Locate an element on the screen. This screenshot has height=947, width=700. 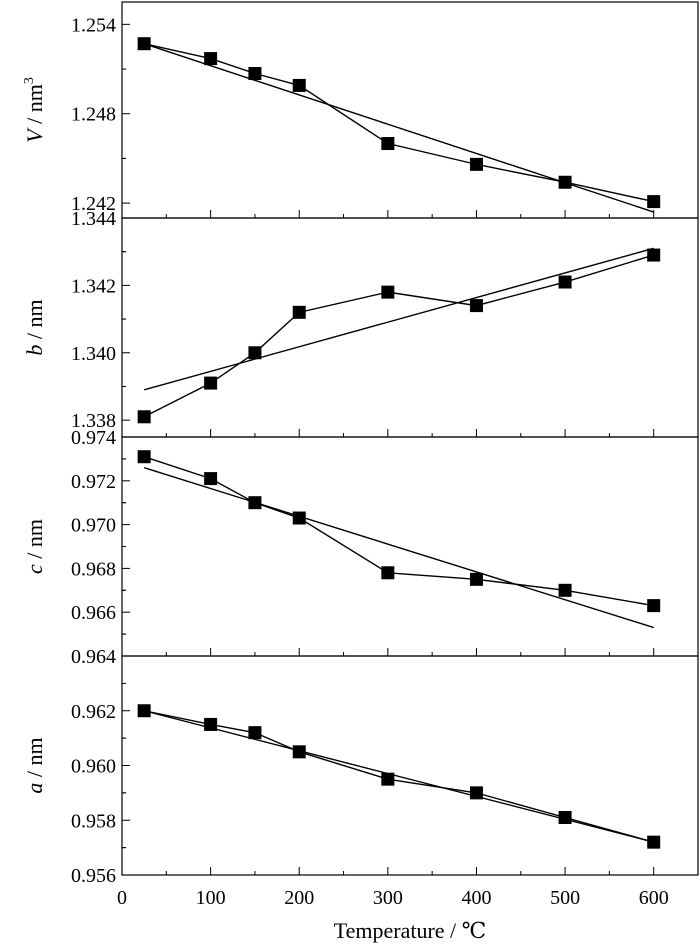
y-tick-label: 0.958 is located at coordinates (93, 821).